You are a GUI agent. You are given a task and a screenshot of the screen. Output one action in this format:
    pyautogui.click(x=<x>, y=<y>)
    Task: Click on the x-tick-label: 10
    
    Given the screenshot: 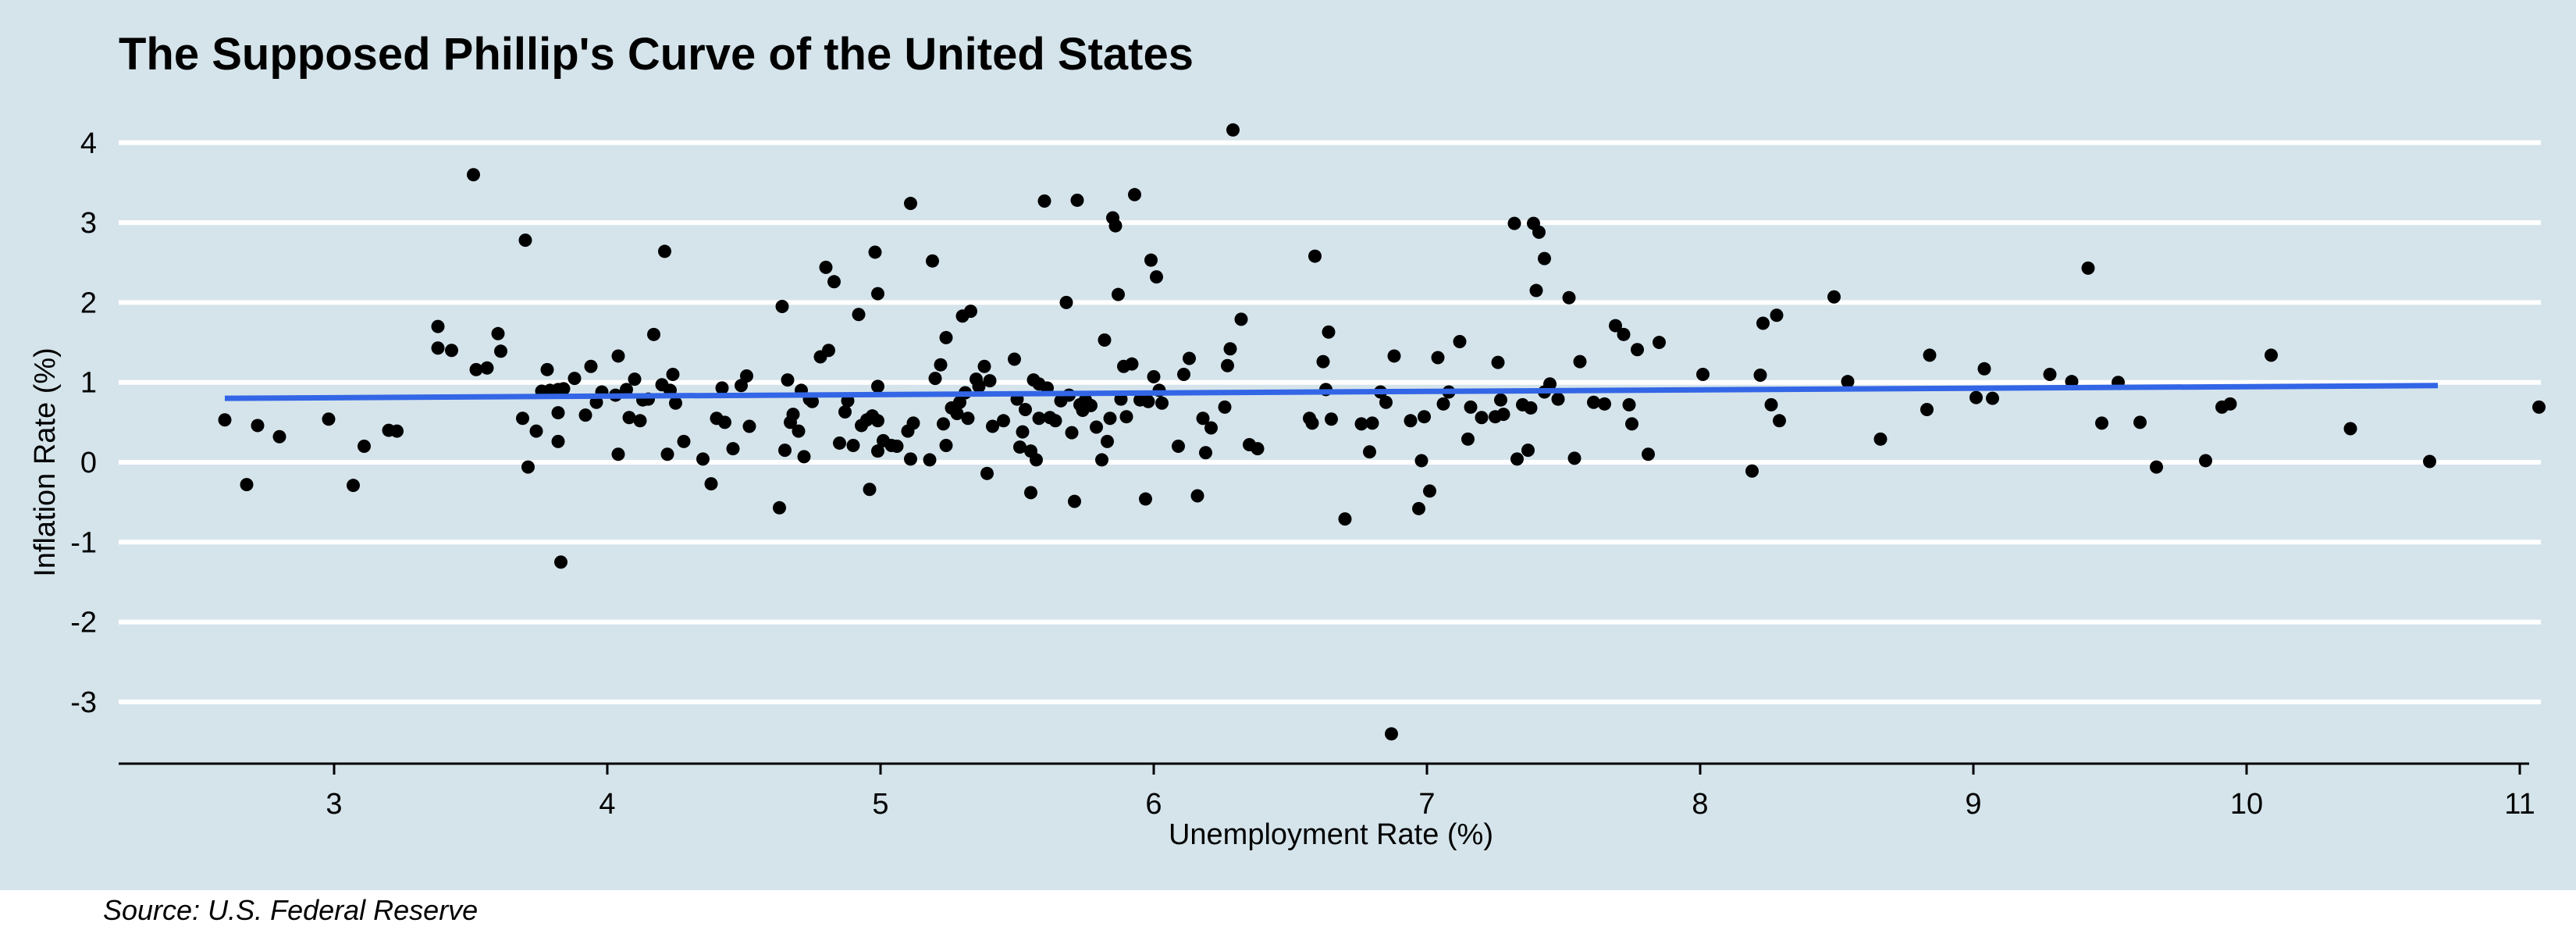 What is the action you would take?
    pyautogui.click(x=2246, y=804)
    